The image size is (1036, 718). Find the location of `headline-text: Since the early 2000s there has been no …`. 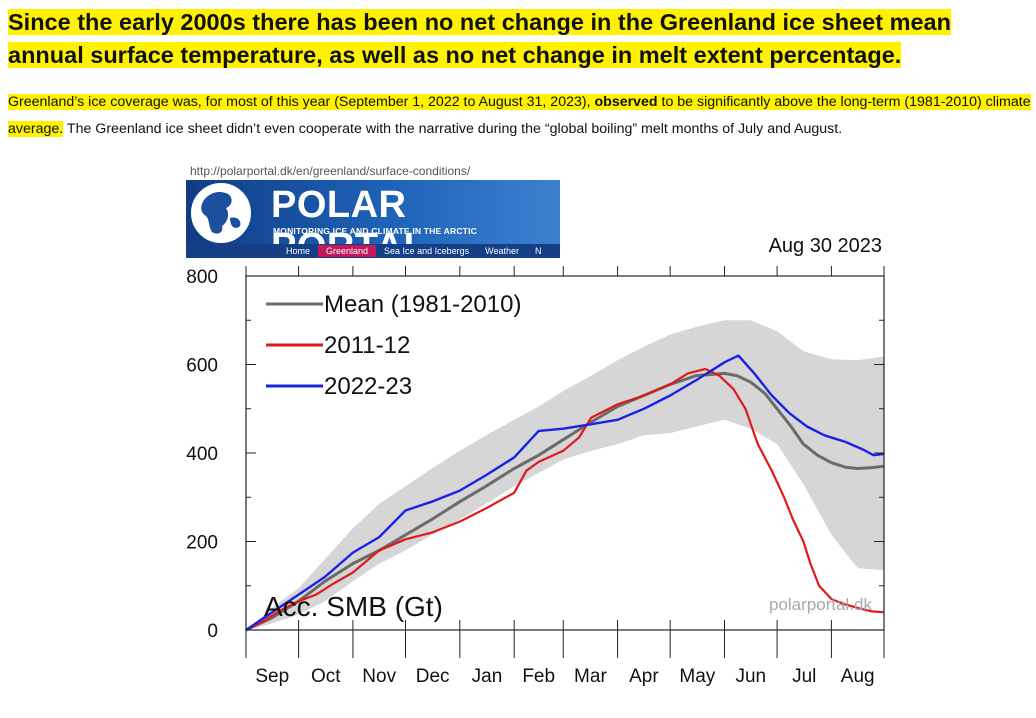

headline-text: Since the early 2000s there has been no … is located at coordinates (479, 38).